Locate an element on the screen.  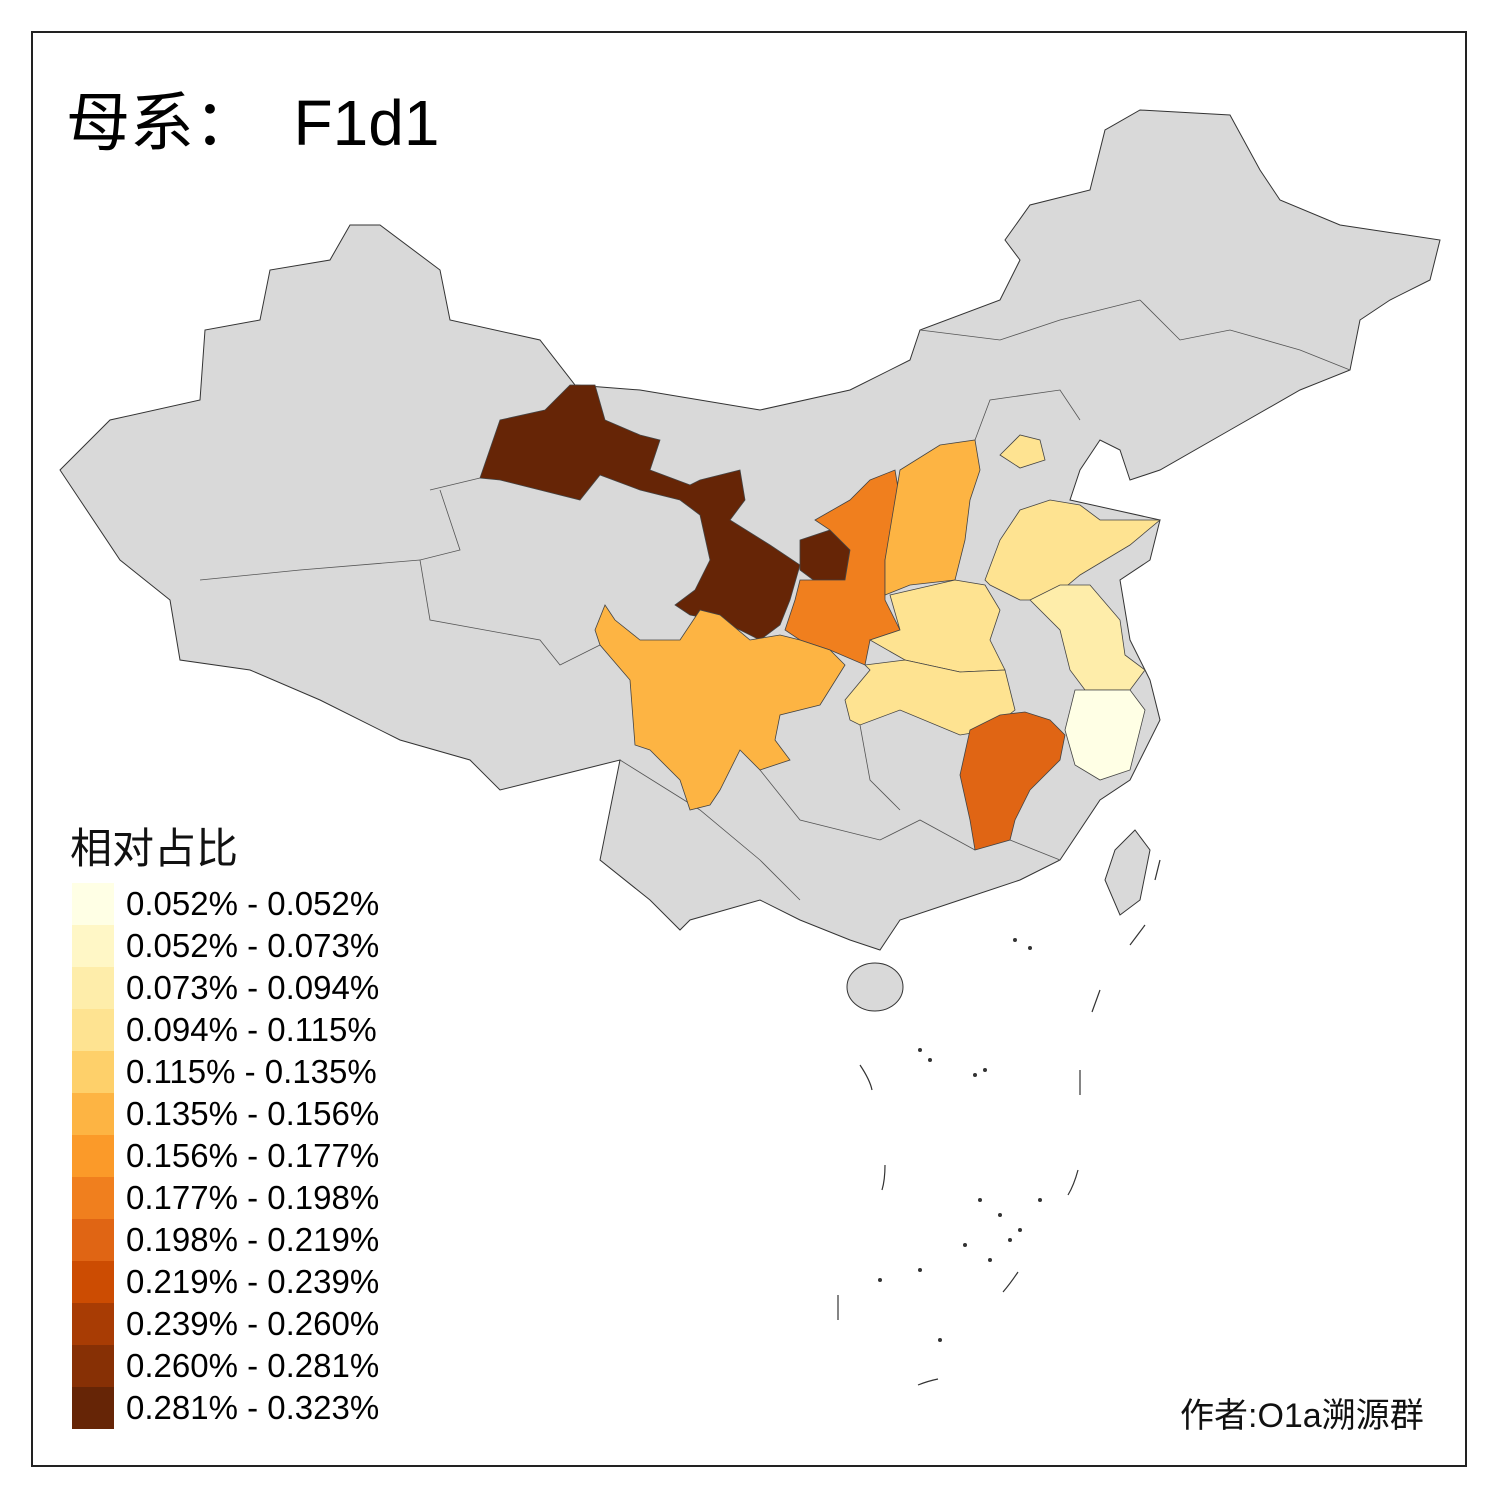
legend-title: 相对占比 is located at coordinates (154, 848).